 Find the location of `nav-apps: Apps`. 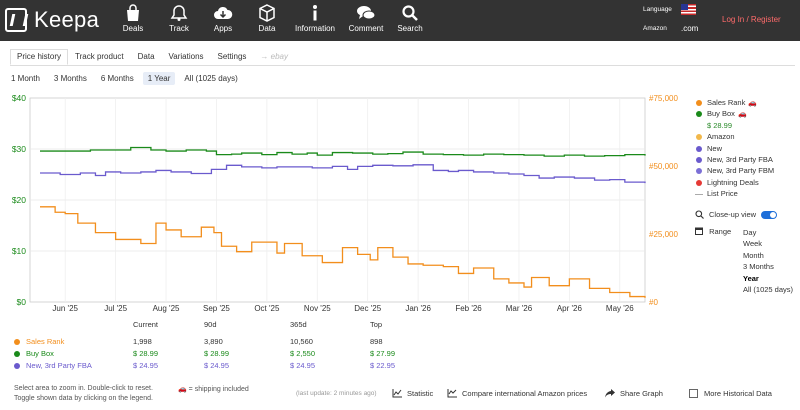

nav-apps: Apps is located at coordinates (223, 18).